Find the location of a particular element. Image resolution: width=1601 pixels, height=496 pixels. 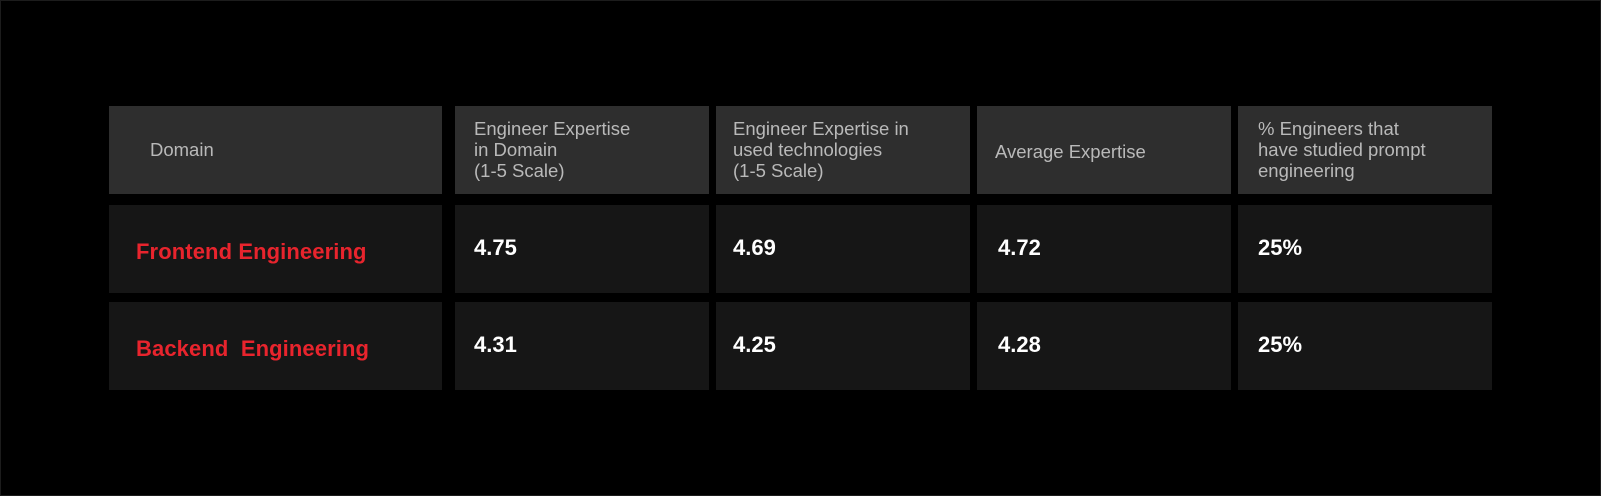

table-cell: 4.28 is located at coordinates (1104, 346).